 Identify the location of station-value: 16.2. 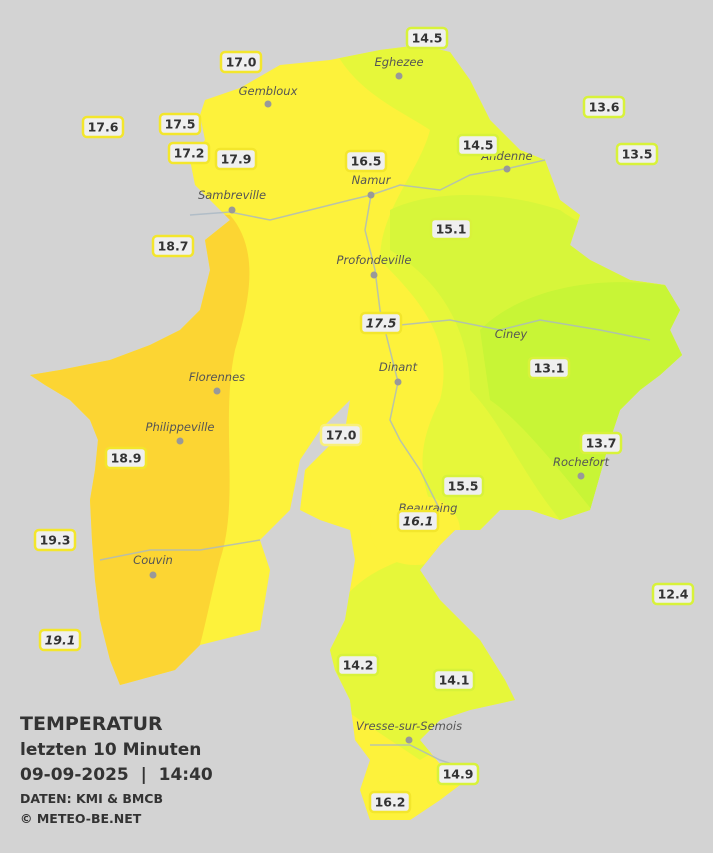
(390, 802).